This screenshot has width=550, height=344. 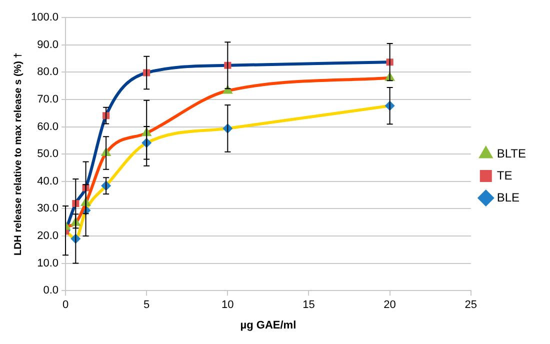 I want to click on x-tick-label: 5, so click(x=147, y=305).